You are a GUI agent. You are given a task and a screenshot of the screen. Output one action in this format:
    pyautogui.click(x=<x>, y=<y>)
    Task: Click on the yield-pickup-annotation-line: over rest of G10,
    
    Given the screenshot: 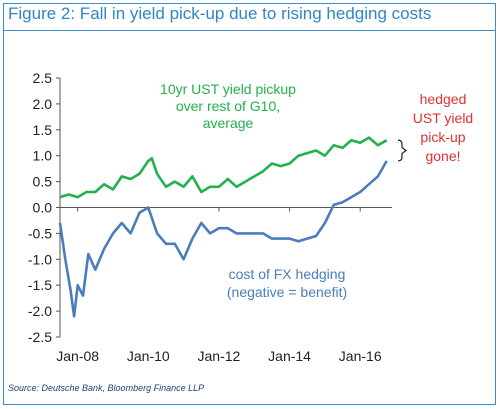 What is the action you would take?
    pyautogui.click(x=228, y=106)
    